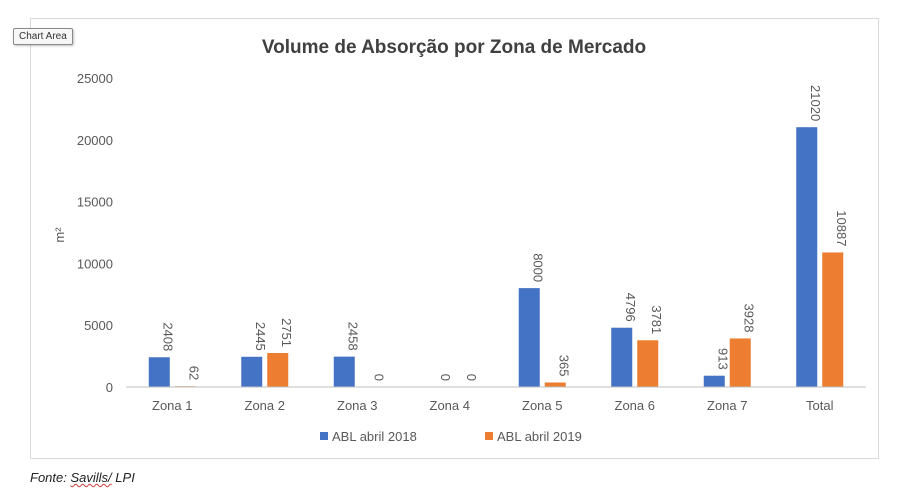  Describe the element at coordinates (172, 405) in the screenshot. I see `x-tick-label: Zona 1` at that location.